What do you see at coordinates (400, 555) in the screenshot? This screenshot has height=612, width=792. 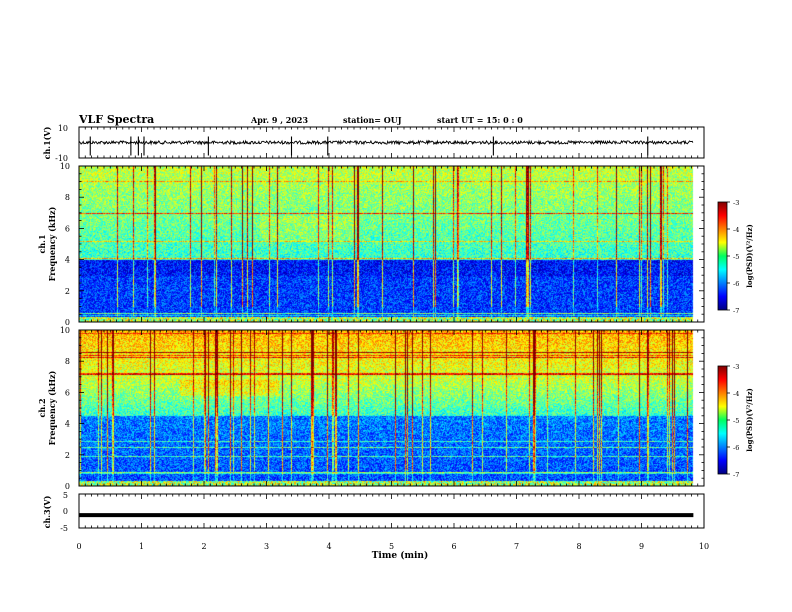 I see `time-axis-label: Time (min)` at bounding box center [400, 555].